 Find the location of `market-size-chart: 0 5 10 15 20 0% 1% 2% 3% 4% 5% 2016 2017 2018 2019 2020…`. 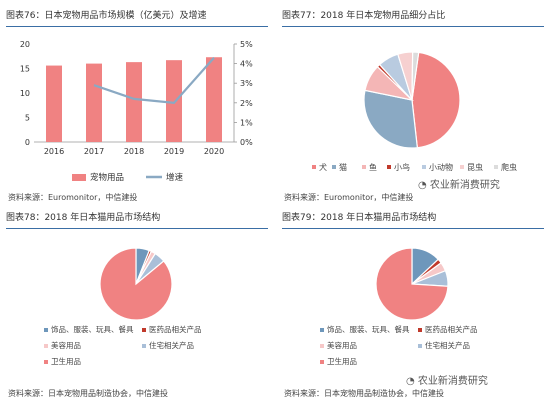

market-size-chart: 0 5 10 15 20 0% 1% 2% 3% 4% 5% 2016 2017 2018 2019 2020… is located at coordinates (136, 111).